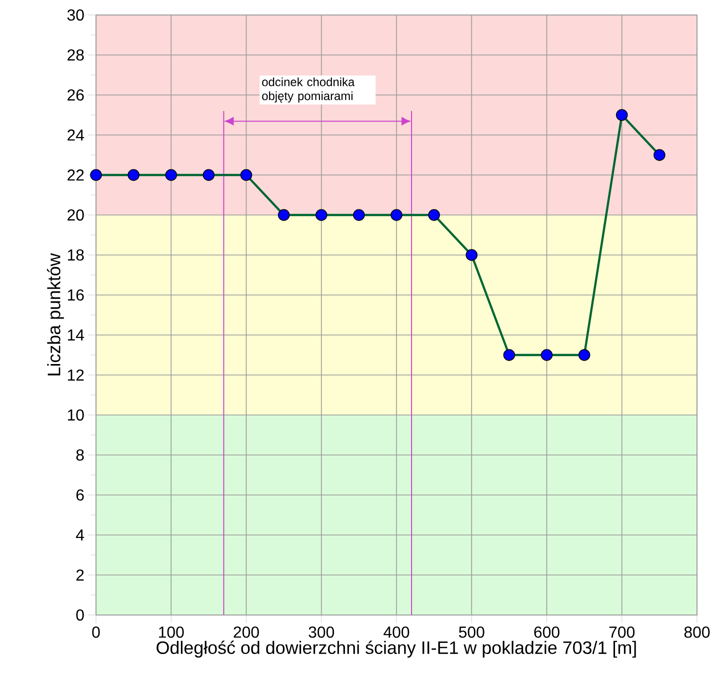 This screenshot has height=693, width=716. I want to click on x-tick-label: 300, so click(321, 632).